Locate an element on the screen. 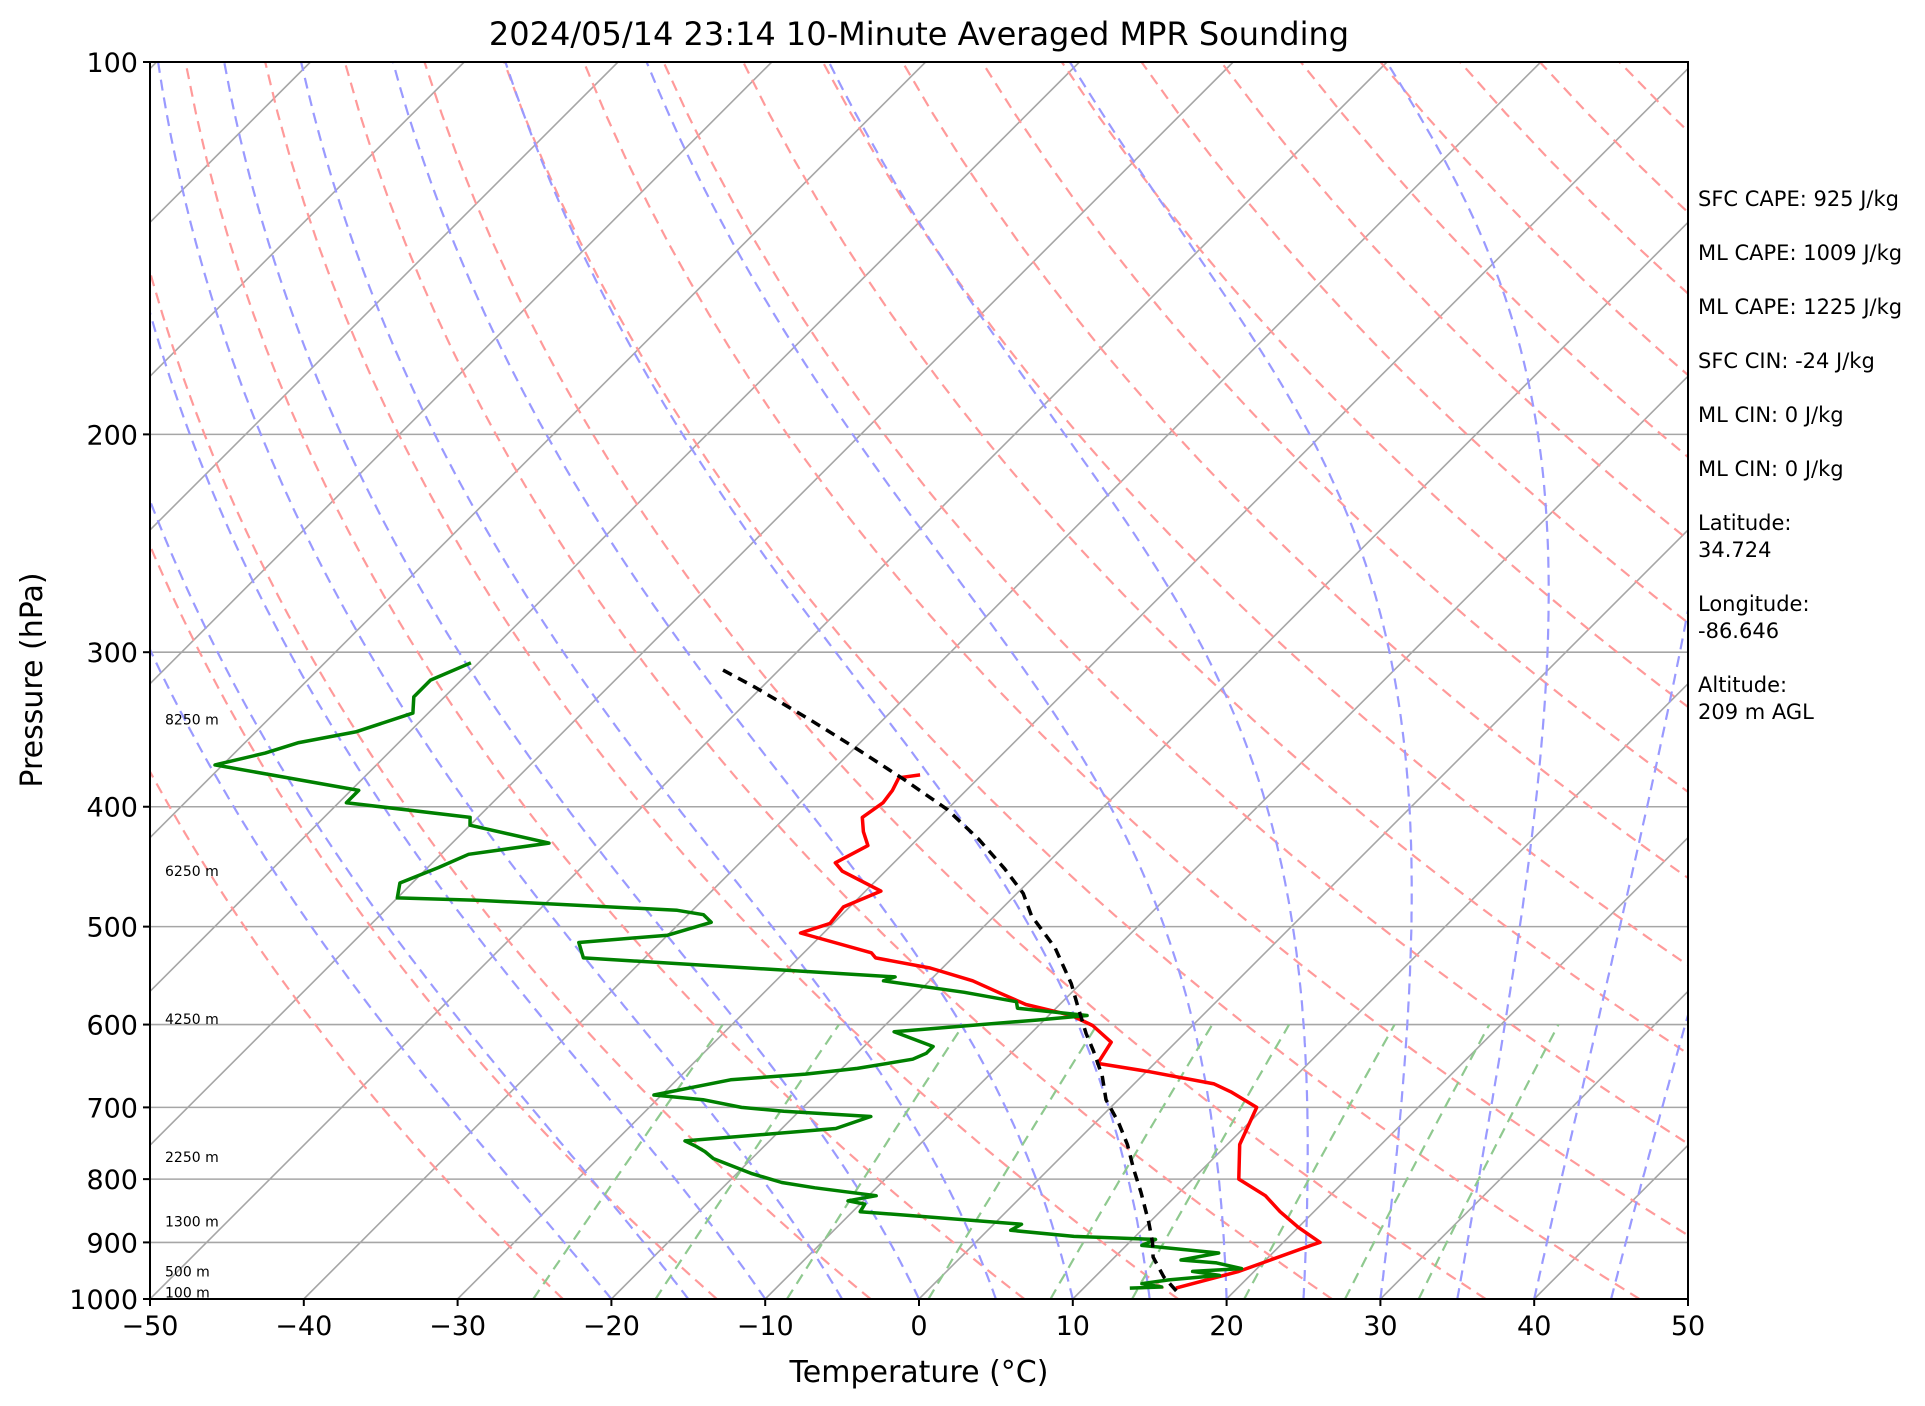 The height and width of the screenshot is (1406, 1925). x-tick-label: −30 is located at coordinates (457, 1326).